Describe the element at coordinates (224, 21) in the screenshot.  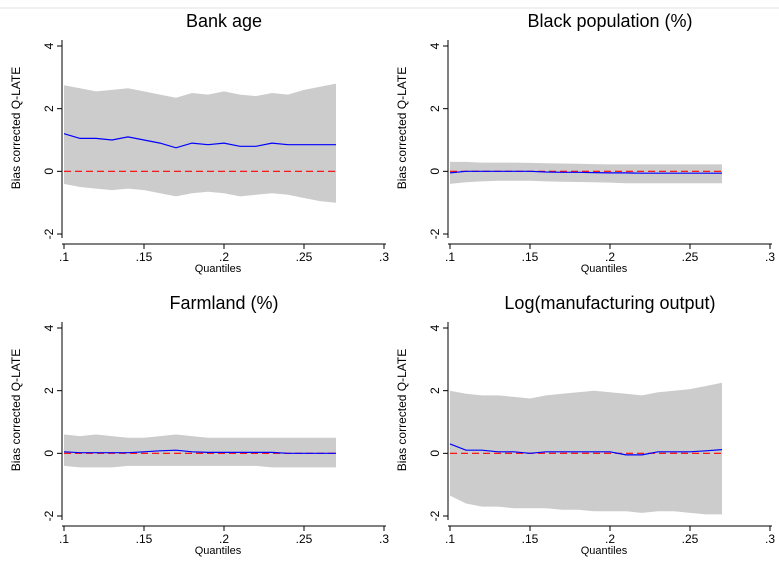
I see `chart-title: Bank age` at that location.